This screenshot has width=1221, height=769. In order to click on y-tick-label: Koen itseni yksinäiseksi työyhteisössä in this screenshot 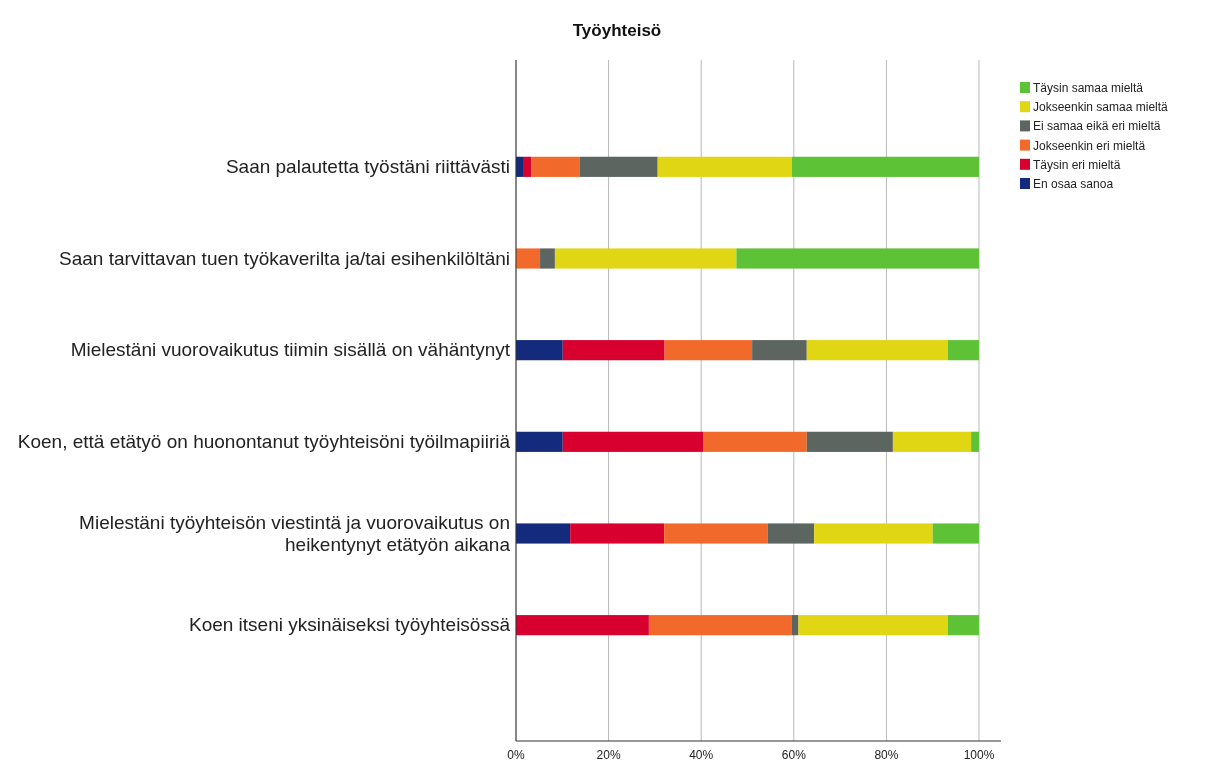, I will do `click(349, 625)`.